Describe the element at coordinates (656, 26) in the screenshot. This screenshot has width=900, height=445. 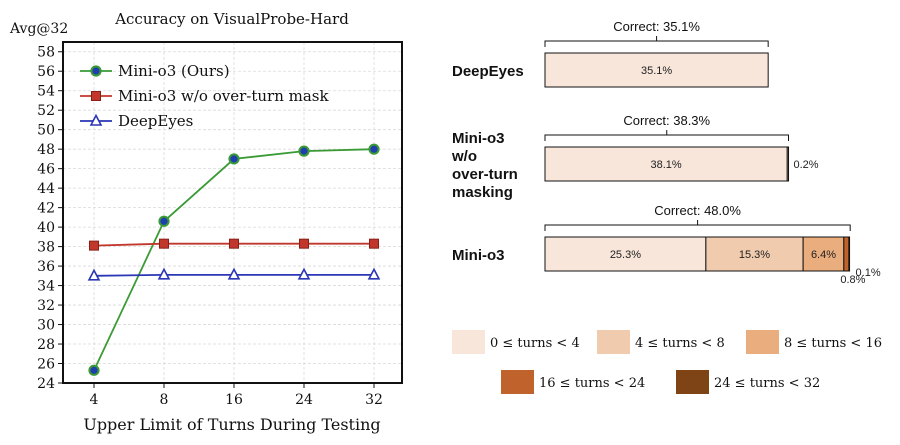
I see `correct-label: Correct: 35.1%` at that location.